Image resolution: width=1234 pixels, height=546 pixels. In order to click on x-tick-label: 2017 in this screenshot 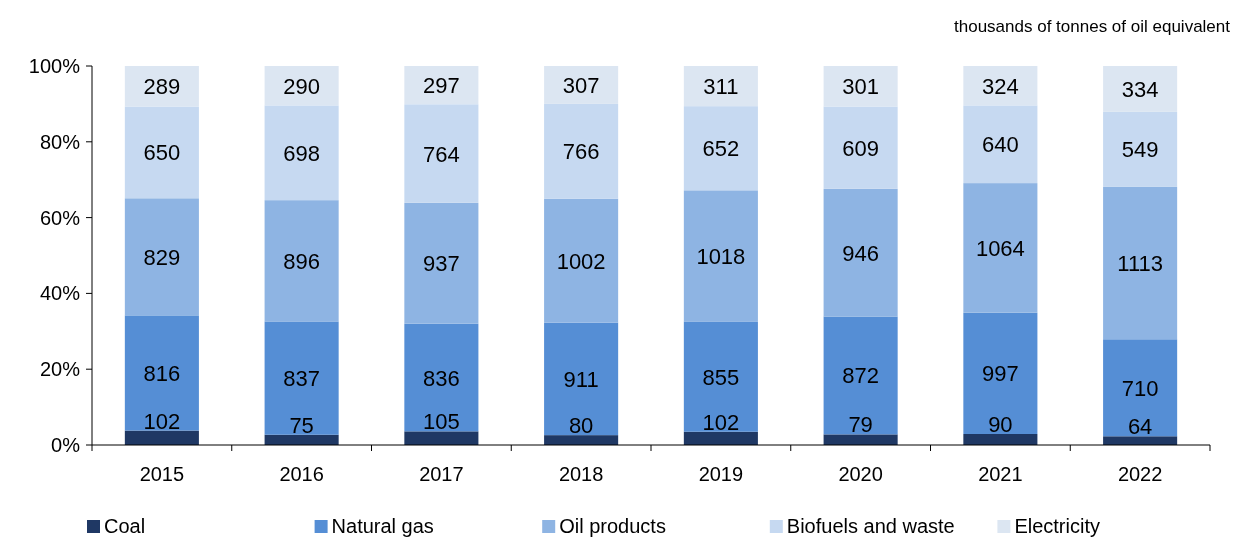, I will do `click(441, 474)`.